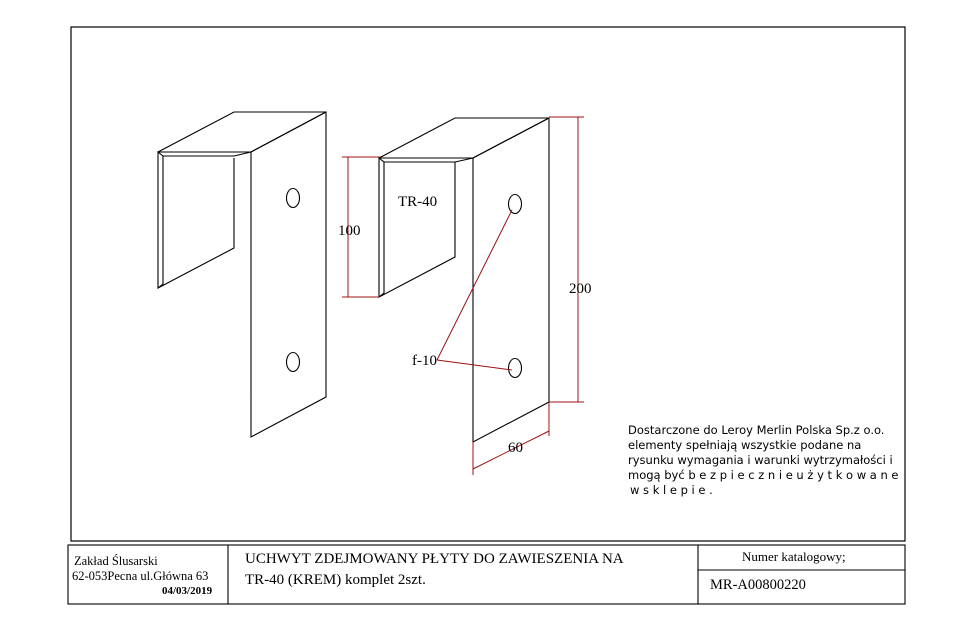  What do you see at coordinates (418, 202) in the screenshot?
I see `part-label: TR-40` at bounding box center [418, 202].